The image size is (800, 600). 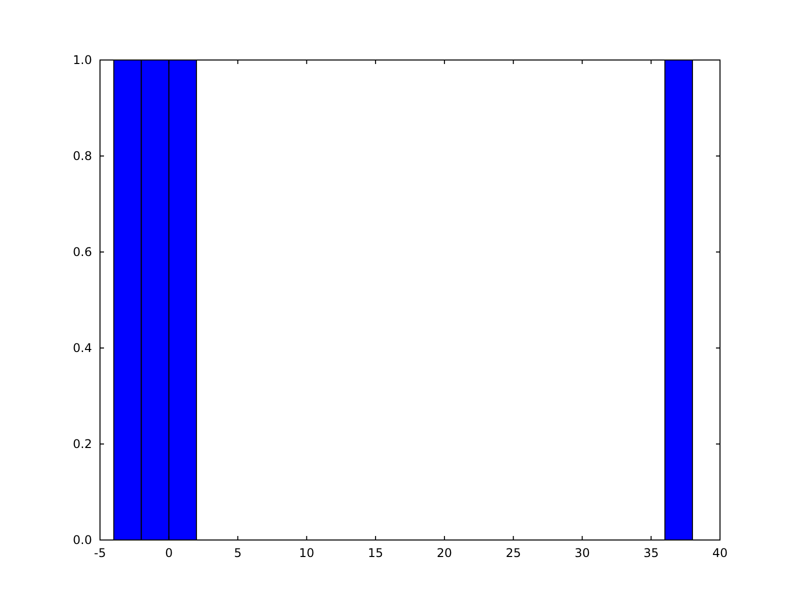 I want to click on y-tick-label: 0.2, so click(x=82, y=444).